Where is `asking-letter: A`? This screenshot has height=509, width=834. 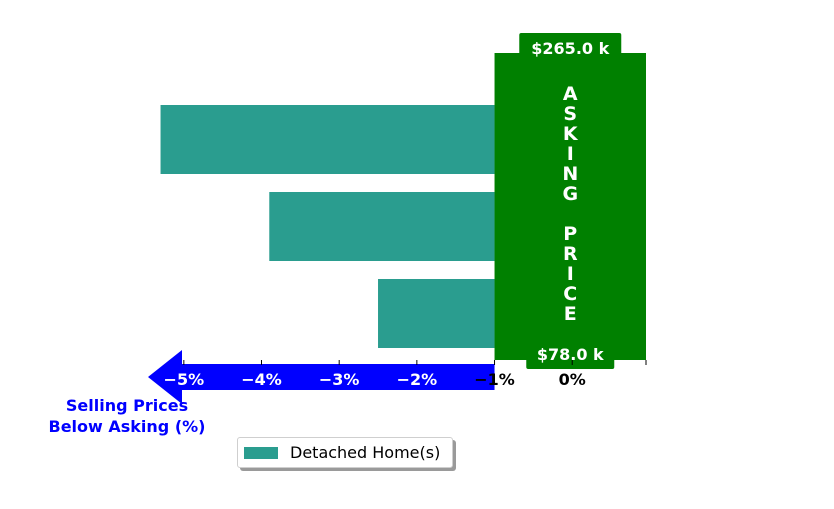 asking-letter: A is located at coordinates (570, 94).